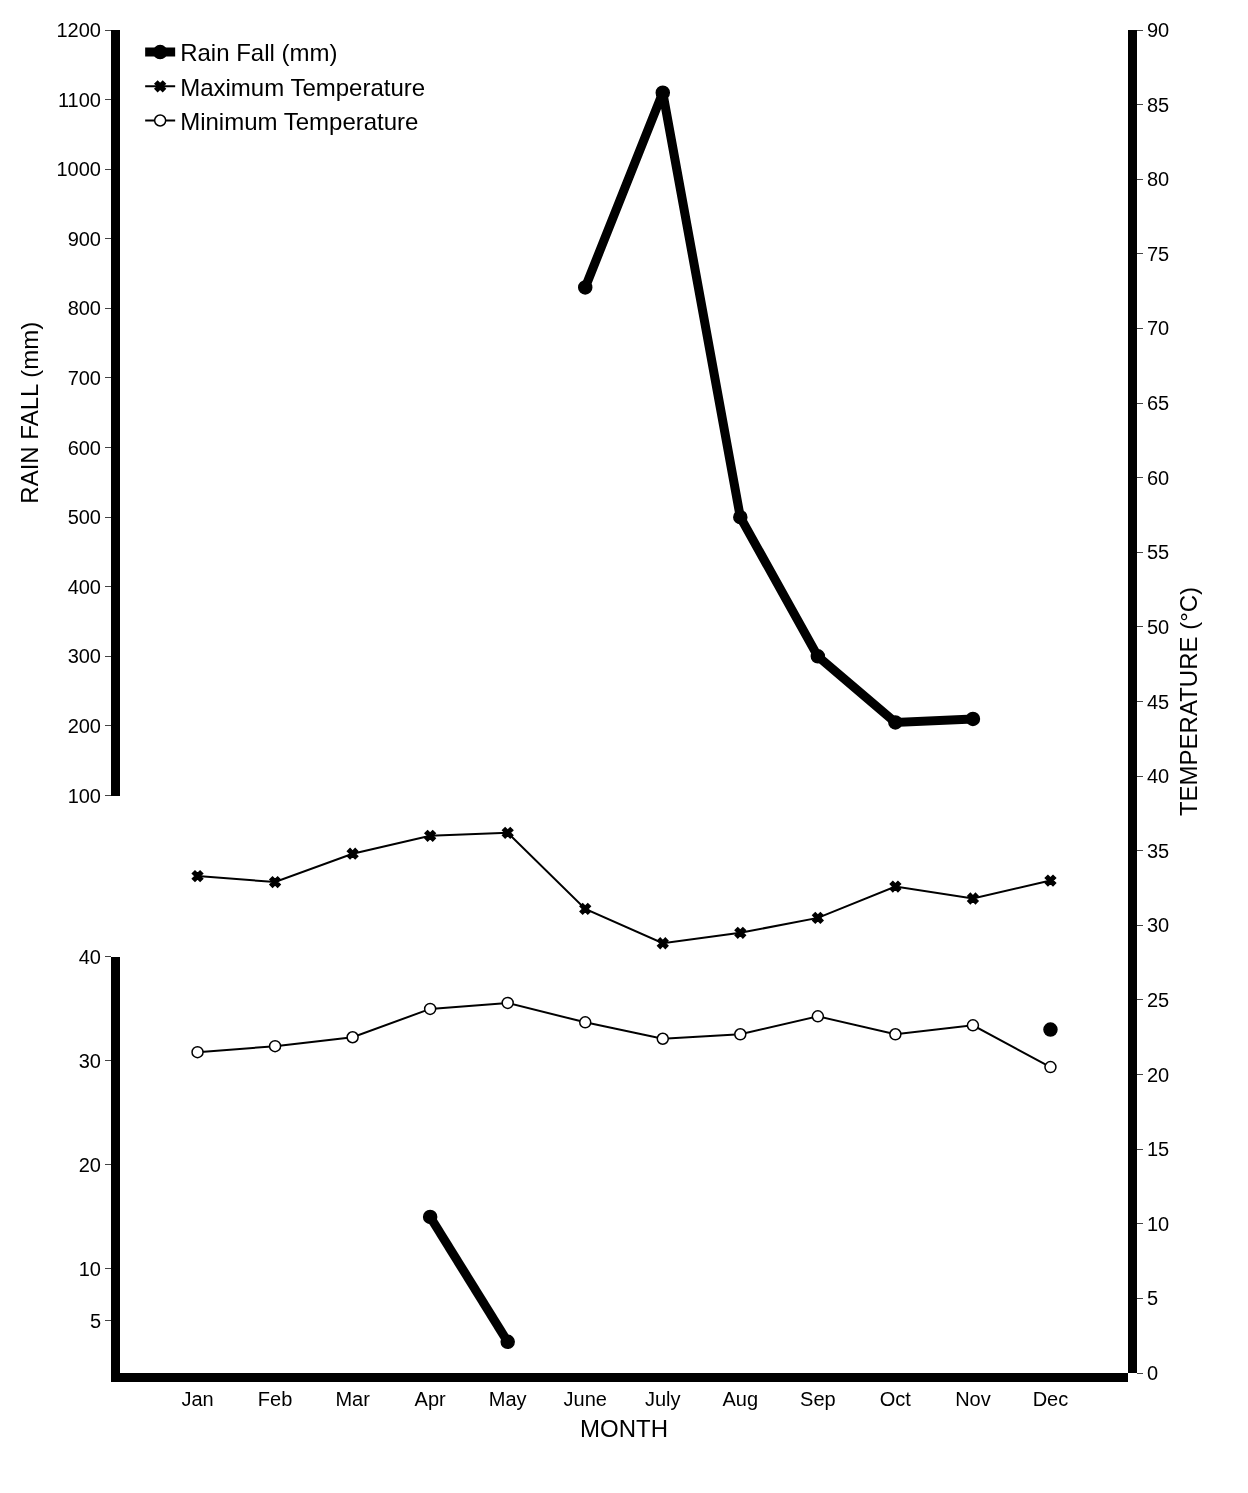  What do you see at coordinates (740, 1399) in the screenshot?
I see `x-tick-label: Aug` at bounding box center [740, 1399].